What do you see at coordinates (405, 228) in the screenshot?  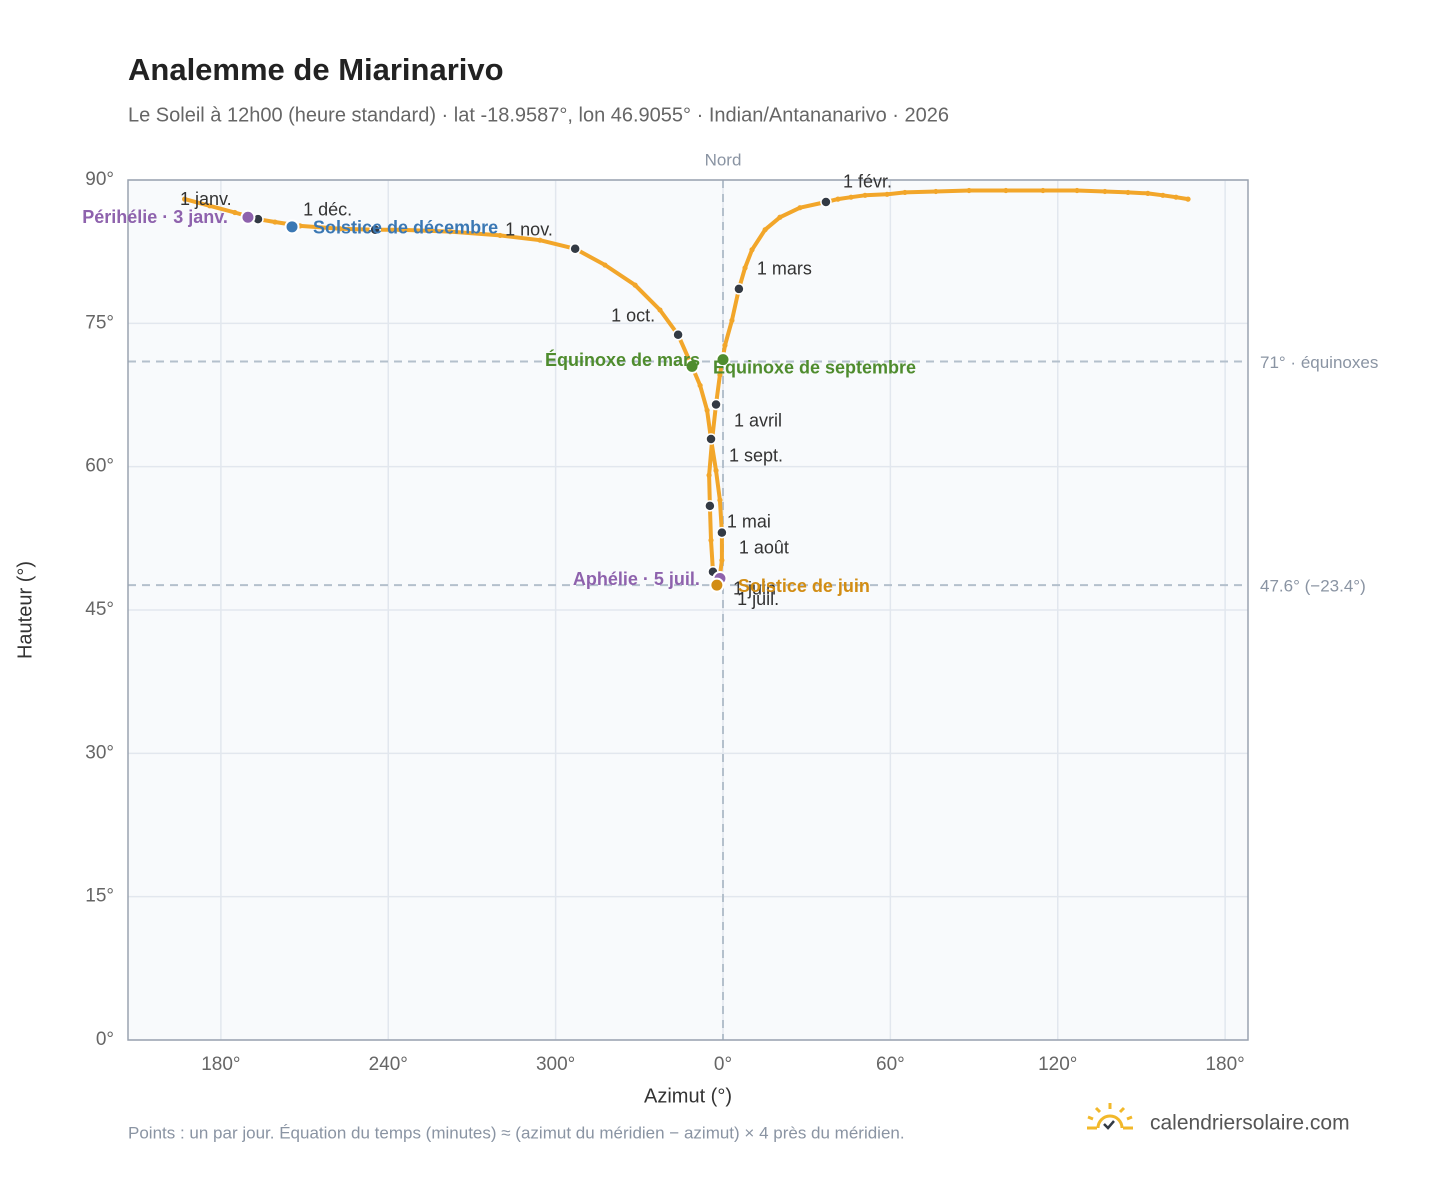 I see `event-label: Solstice de décembre` at bounding box center [405, 228].